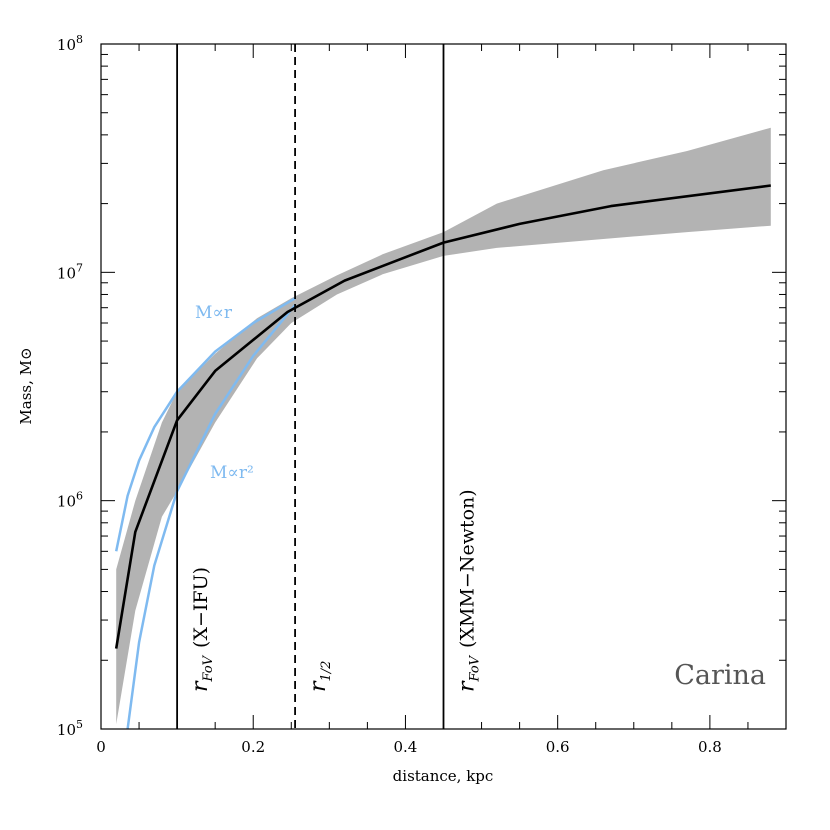 This screenshot has height=830, width=830. What do you see at coordinates (101, 747) in the screenshot?
I see `x-tick-label-0: 0` at bounding box center [101, 747].